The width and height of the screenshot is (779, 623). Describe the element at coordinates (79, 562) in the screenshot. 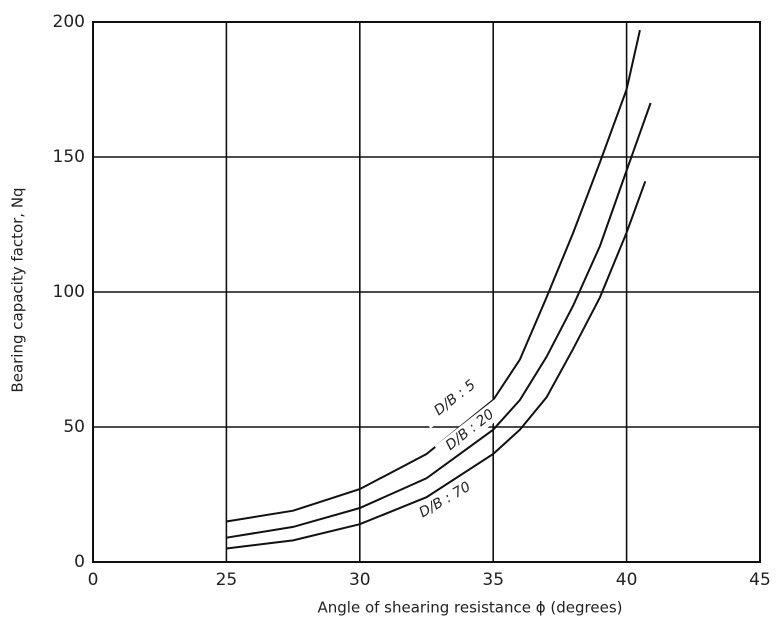

I see `y-tick-label: 0` at that location.